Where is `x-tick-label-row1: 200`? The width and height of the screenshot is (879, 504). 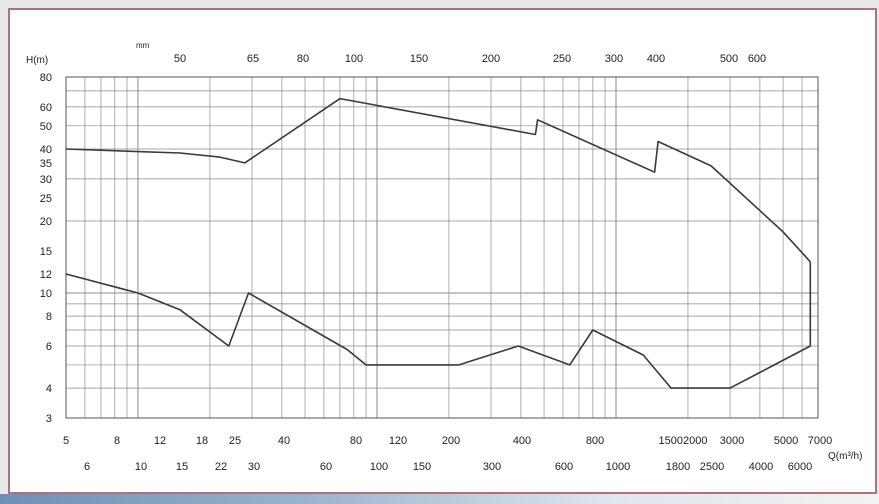
x-tick-label-row1: 200 is located at coordinates (451, 441).